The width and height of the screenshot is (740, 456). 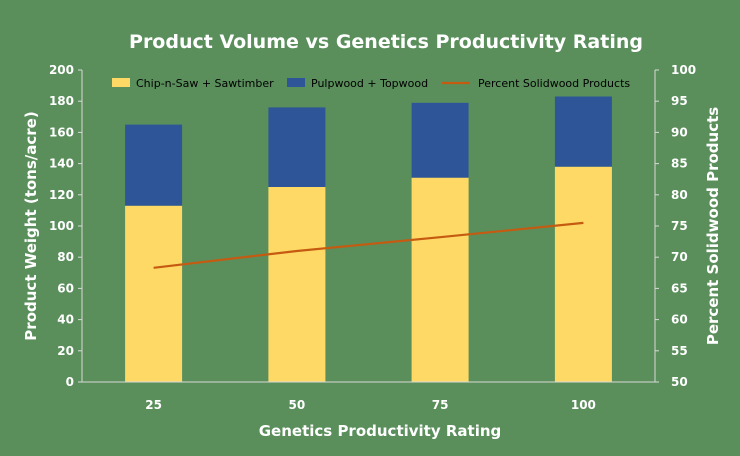 What do you see at coordinates (440, 405) in the screenshot?
I see `x-tick-label: 75` at bounding box center [440, 405].